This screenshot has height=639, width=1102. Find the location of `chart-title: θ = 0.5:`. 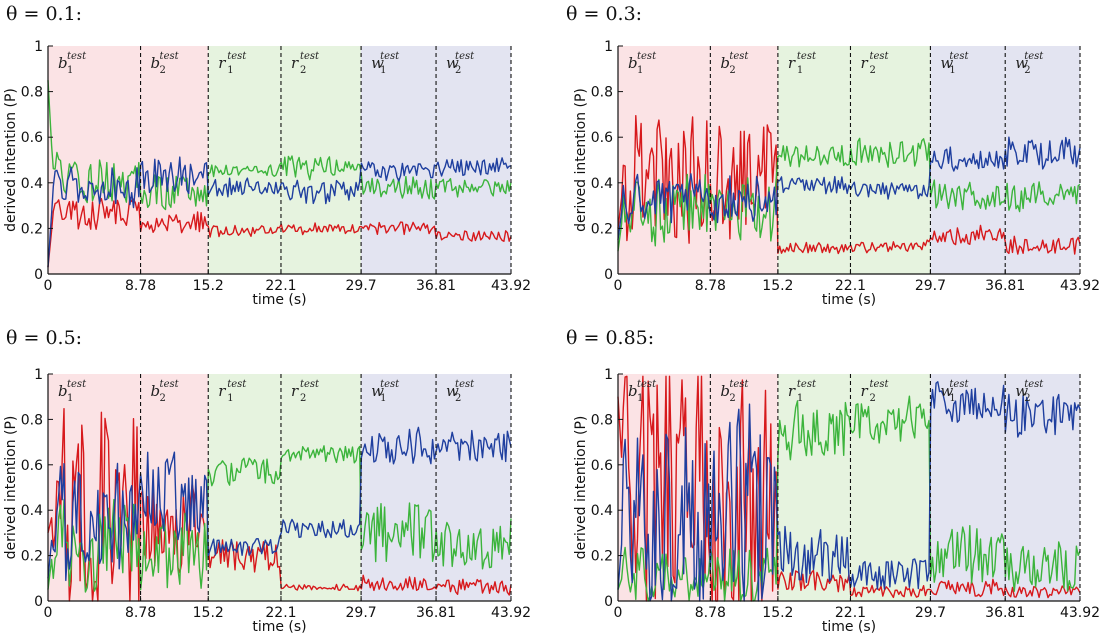

chart-title: θ = 0.5: is located at coordinates (44, 338).